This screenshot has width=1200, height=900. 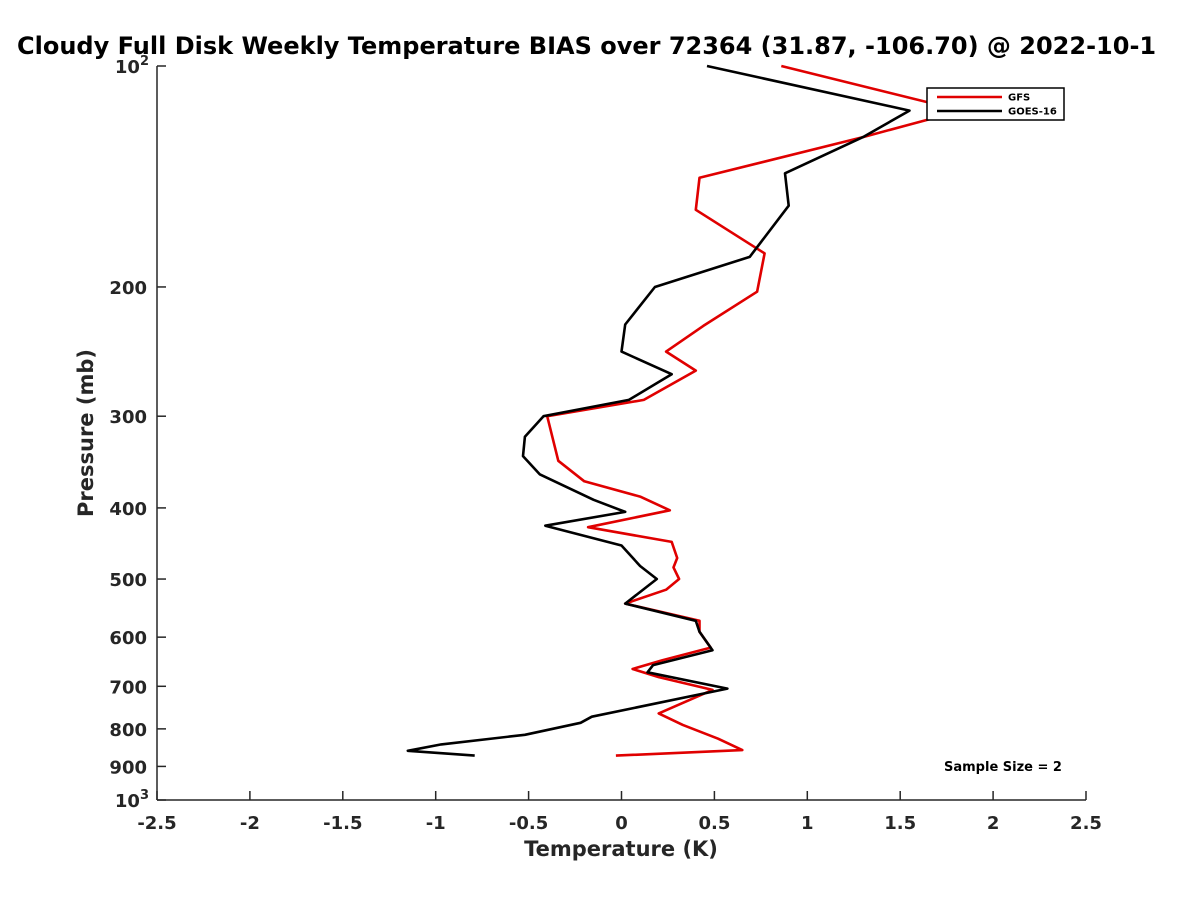 What do you see at coordinates (250, 823) in the screenshot?
I see `x-tick-label: -2` at bounding box center [250, 823].